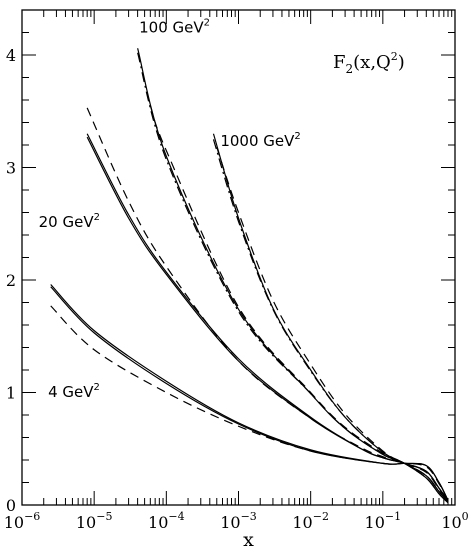 Image resolution: width=474 pixels, height=553 pixels. I want to click on curve-label-text: 100 GeV, so click(171, 28).